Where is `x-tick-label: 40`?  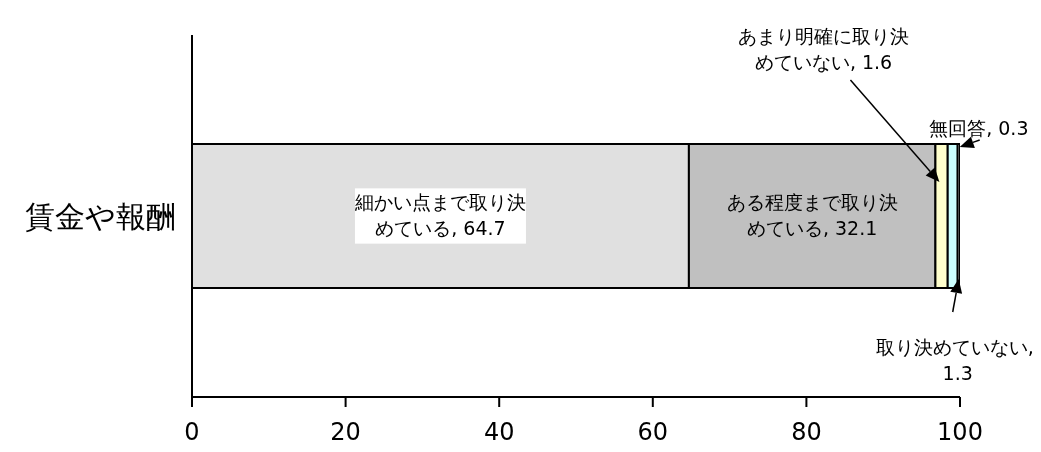 x-tick-label: 40 is located at coordinates (499, 432).